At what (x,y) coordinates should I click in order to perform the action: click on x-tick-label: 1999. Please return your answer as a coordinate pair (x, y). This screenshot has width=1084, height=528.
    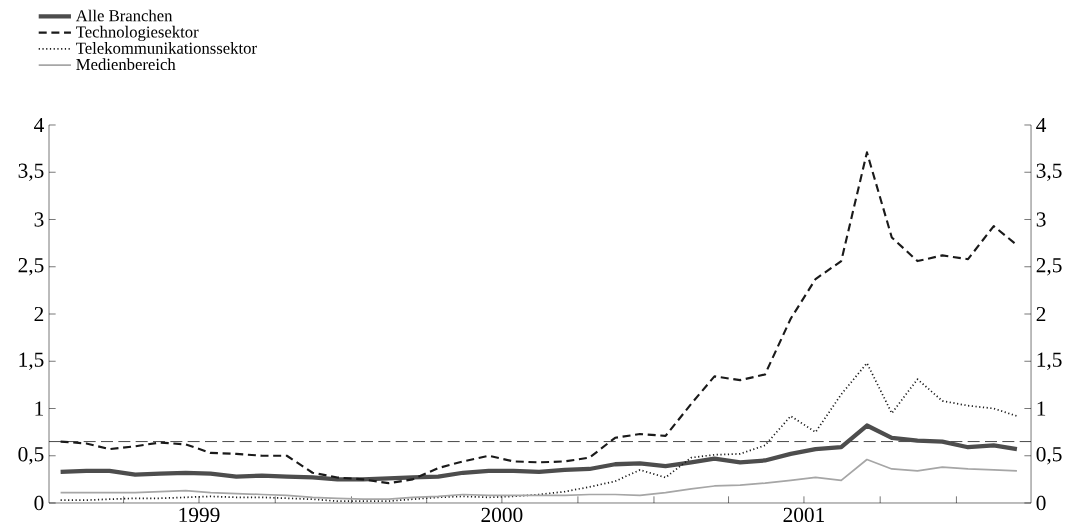
    Looking at the image, I should click on (199, 515).